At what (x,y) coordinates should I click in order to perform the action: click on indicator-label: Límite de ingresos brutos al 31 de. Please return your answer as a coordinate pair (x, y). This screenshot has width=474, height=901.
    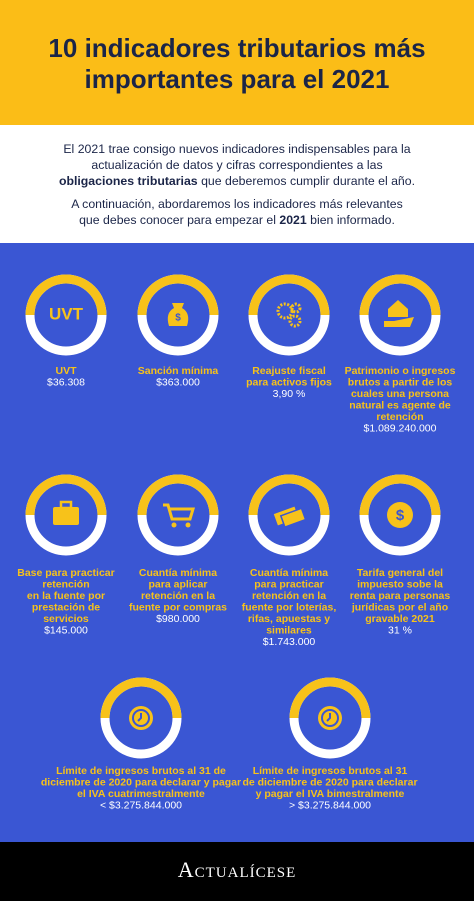
    Looking at the image, I should click on (141, 771).